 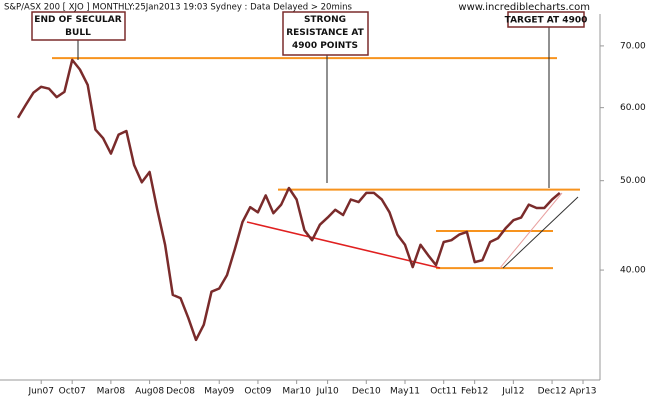 What do you see at coordinates (327, 392) in the screenshot?
I see `x-tick-label: Jul10` at bounding box center [327, 392].